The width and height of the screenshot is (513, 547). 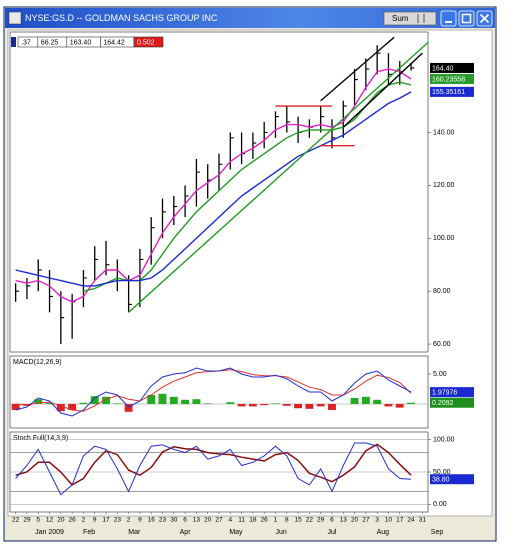 I want to click on title-bar, so click(x=250, y=18).